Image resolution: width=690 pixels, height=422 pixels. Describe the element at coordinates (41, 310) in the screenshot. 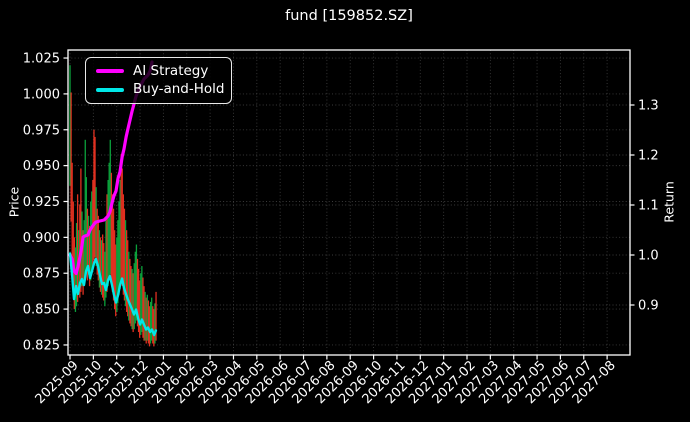

I see `price-tick-label: 0.850` at that location.